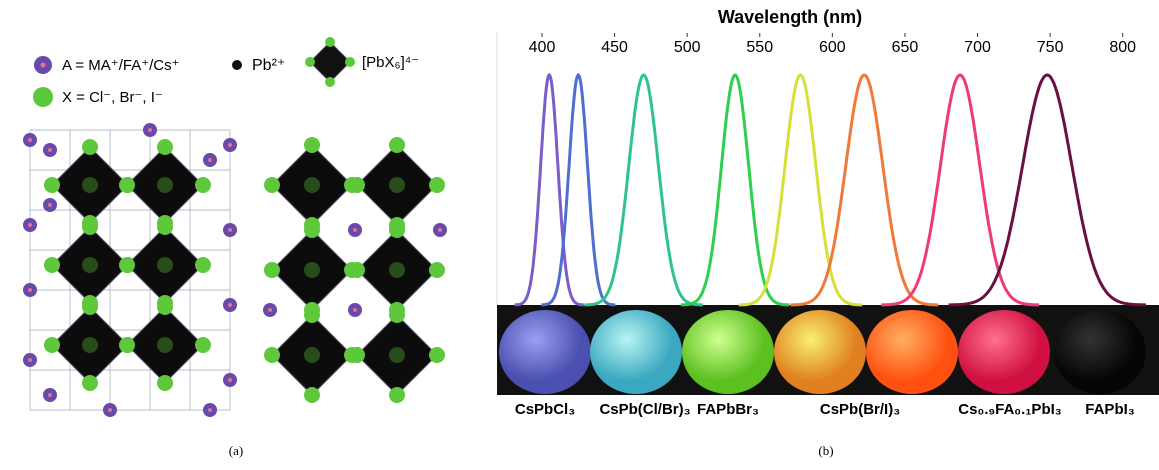  Describe the element at coordinates (614, 47) in the screenshot. I see `x-tick-label: 450` at that location.